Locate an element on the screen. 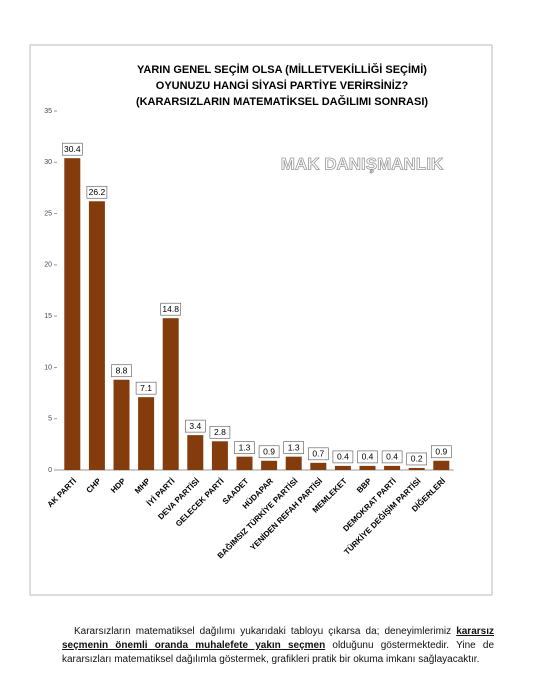 The image size is (537, 700). y-tick-label: 20 is located at coordinates (48, 265).